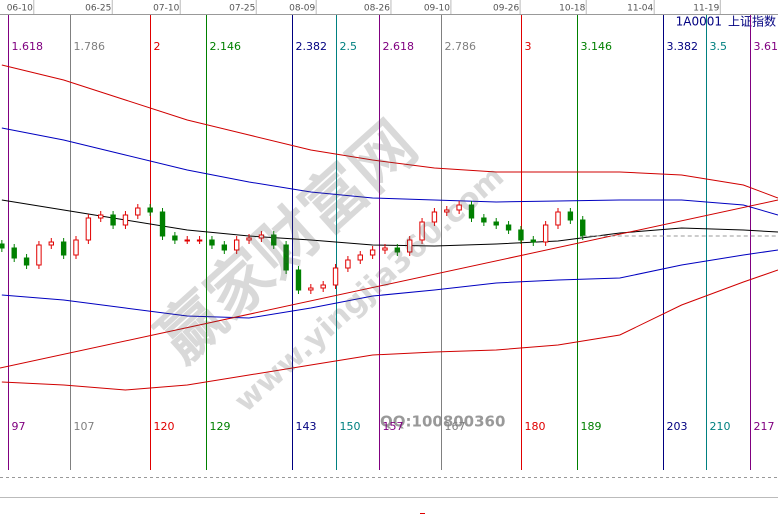 The height and width of the screenshot is (515, 778). Describe the element at coordinates (506, 9) in the screenshot. I see `x-tick-label: 09-26` at that location.